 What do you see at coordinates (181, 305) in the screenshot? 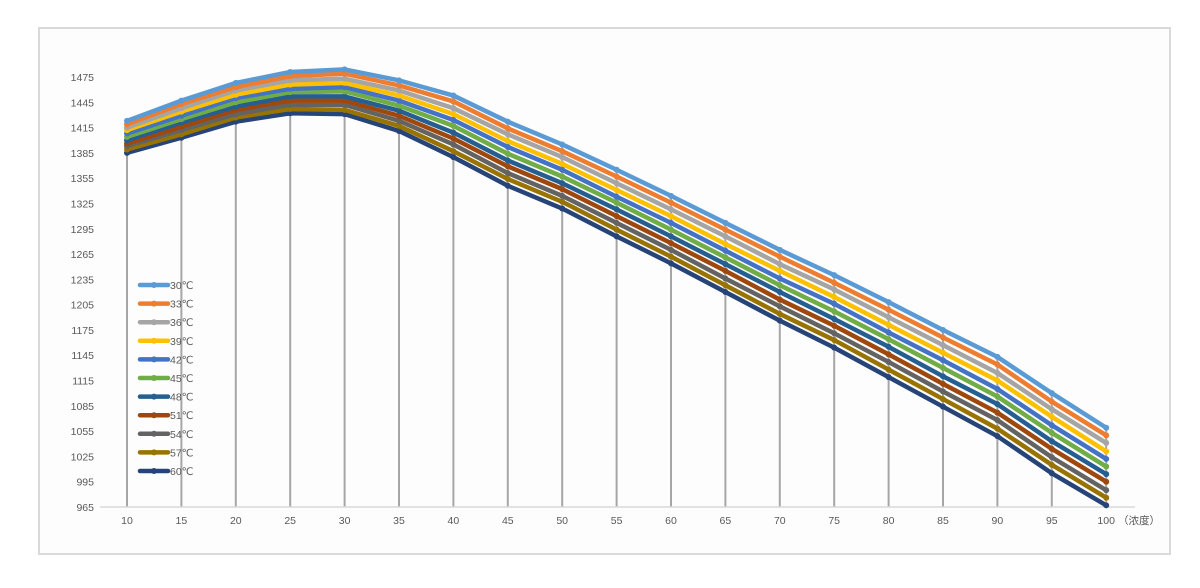
I see `legend-label: 33℃` at bounding box center [181, 305].